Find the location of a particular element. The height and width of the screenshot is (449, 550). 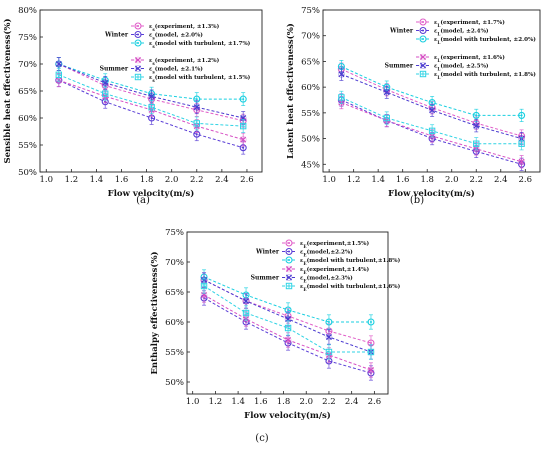

legend-label: εE(model,±2.3%) is located at coordinates (326, 279).